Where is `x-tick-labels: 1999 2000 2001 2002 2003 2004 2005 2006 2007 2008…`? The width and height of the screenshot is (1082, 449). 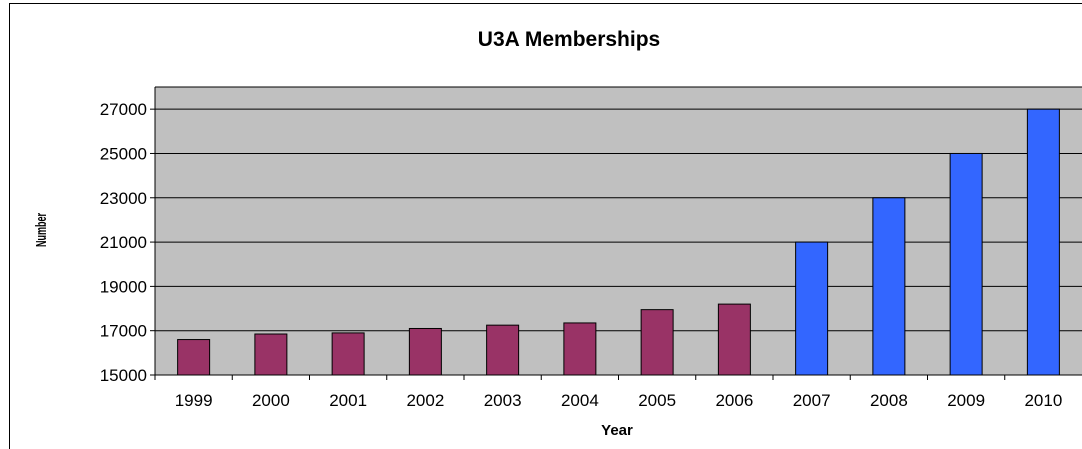
x-tick-labels: 1999 2000 2001 2002 2003 2004 2005 2006 2007 2008… is located at coordinates (619, 400).